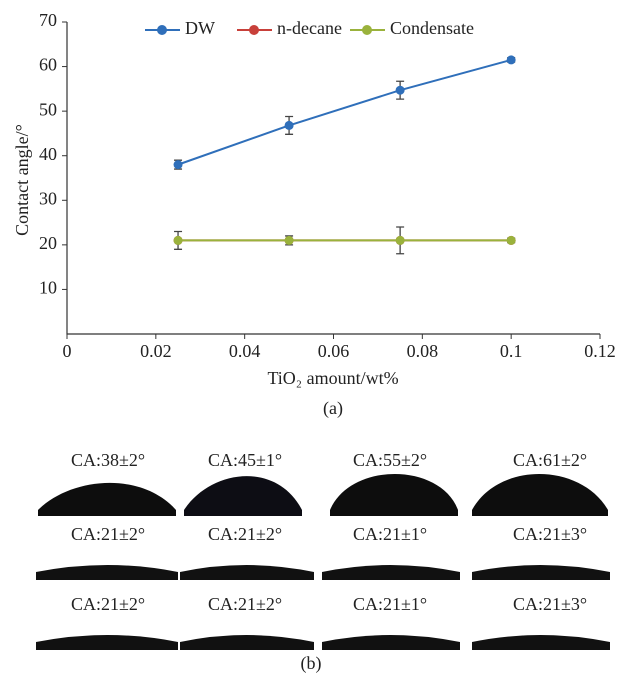 The height and width of the screenshot is (683, 622). I want to click on y-tick-label: 40, so click(48, 154).